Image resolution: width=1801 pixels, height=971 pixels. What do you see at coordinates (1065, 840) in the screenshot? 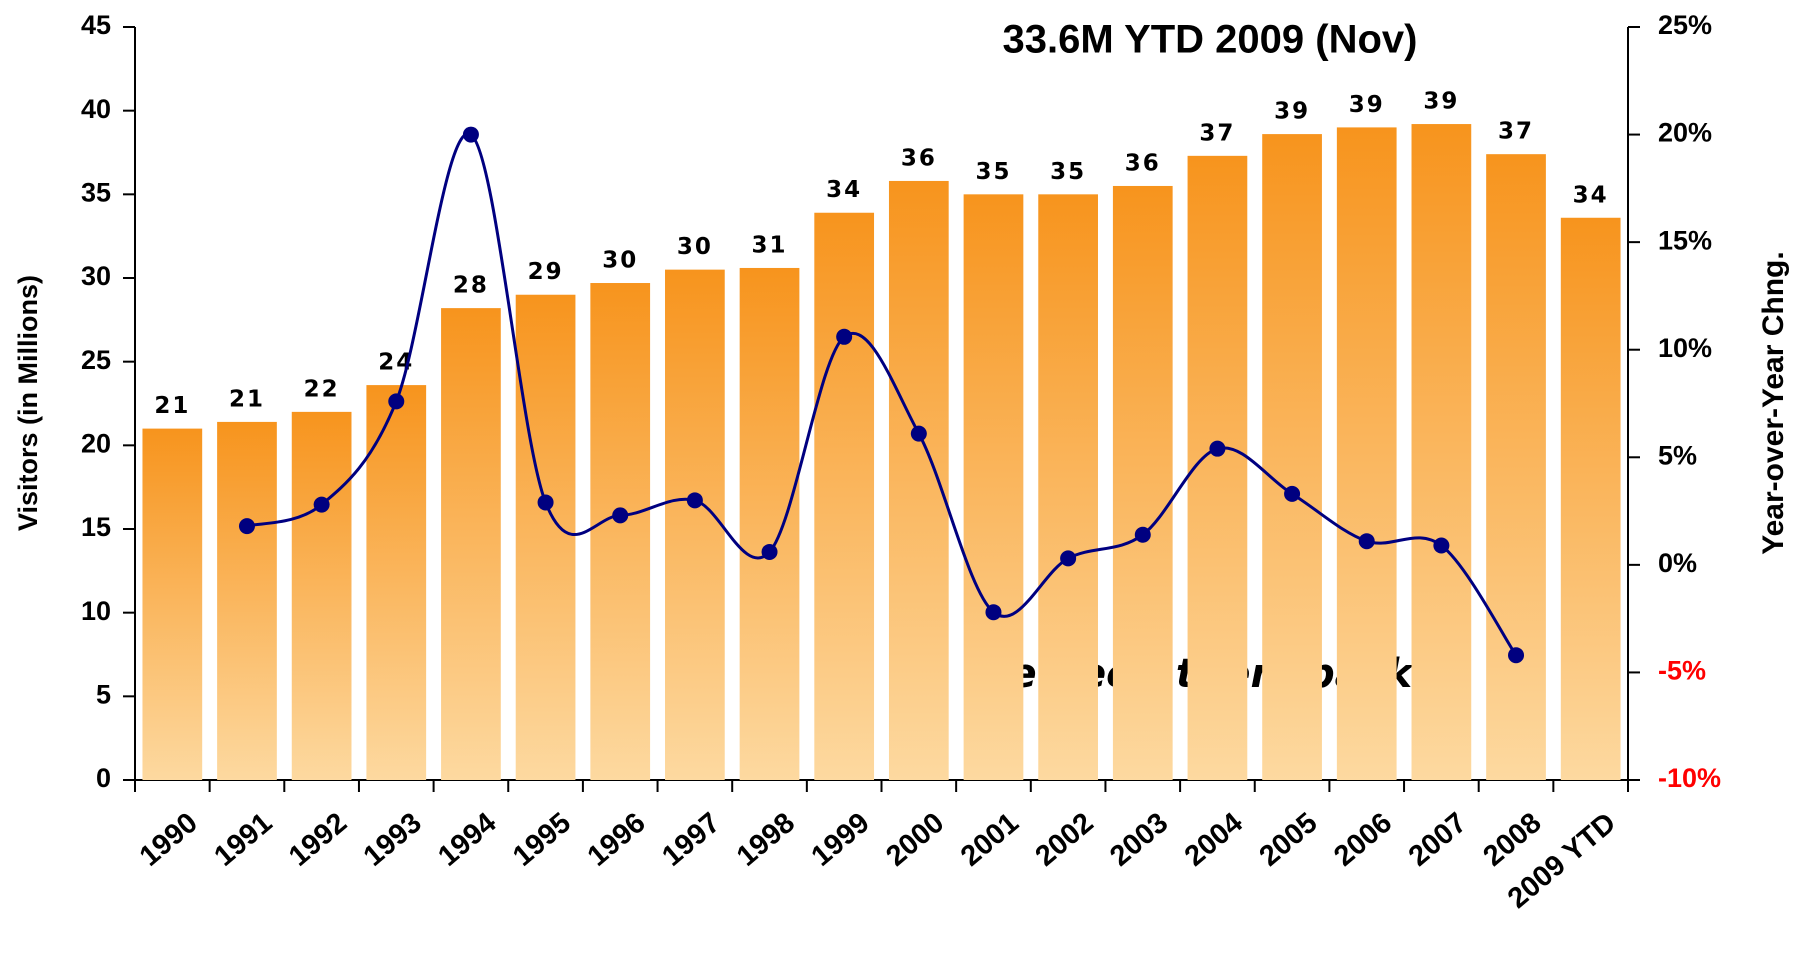
I see `x-tick-label: 2002` at bounding box center [1065, 840].